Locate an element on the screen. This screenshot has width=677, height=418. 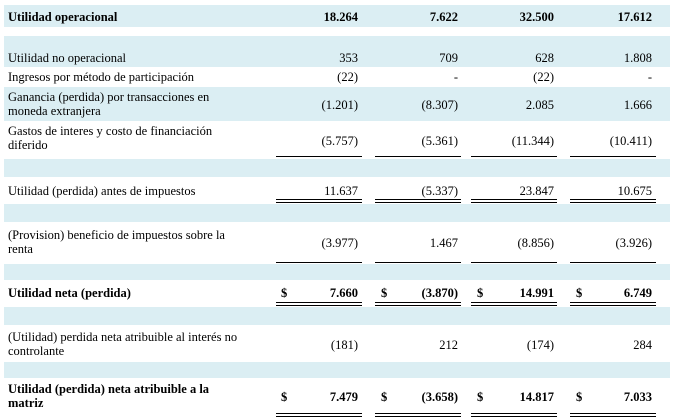
value-col-4: - is located at coordinates (649, 77).